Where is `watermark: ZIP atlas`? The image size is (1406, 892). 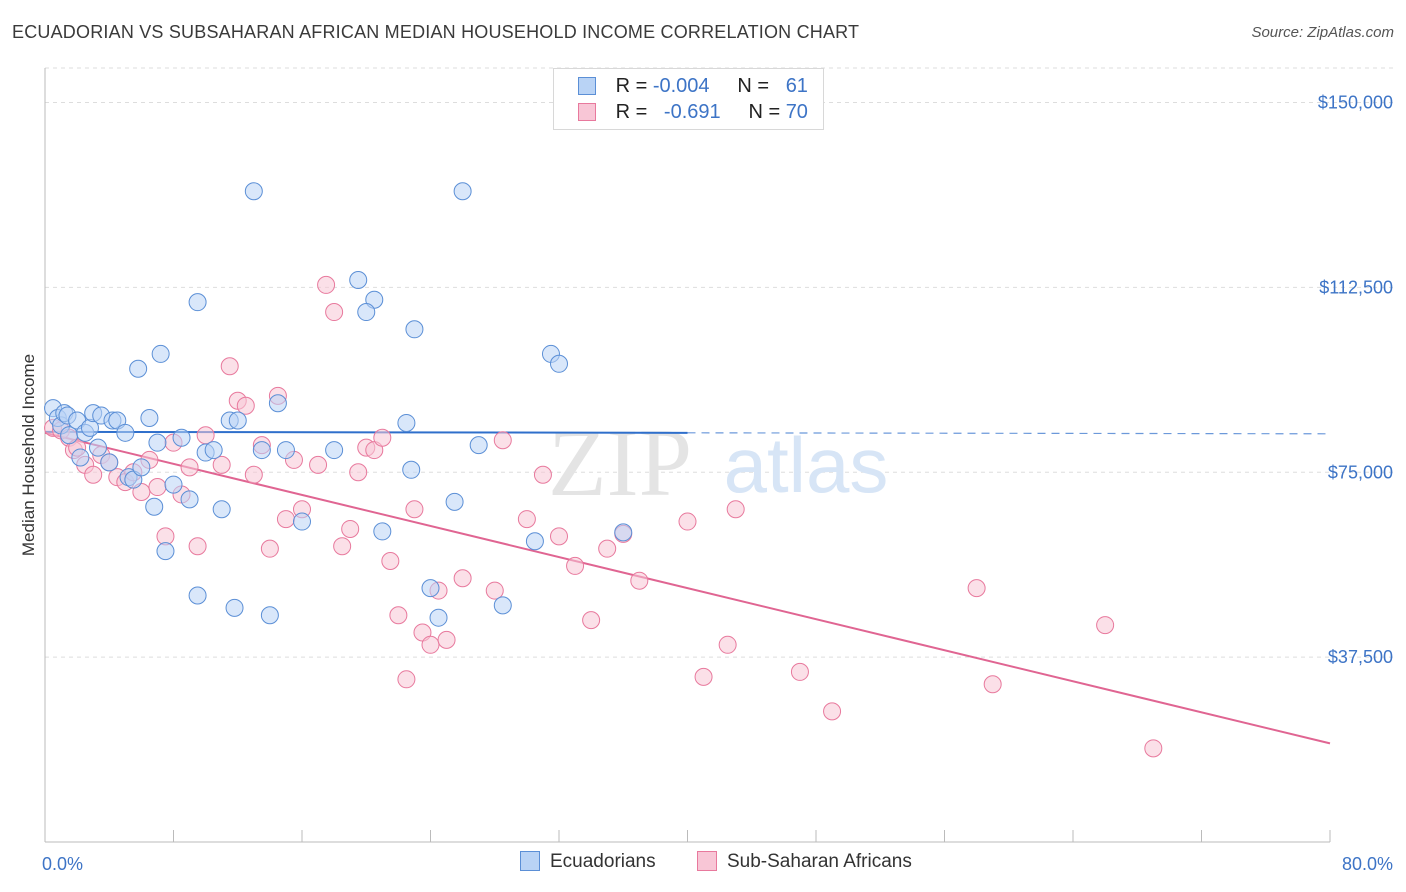
watermark: ZIP atlas is located at coordinates (718, 462).